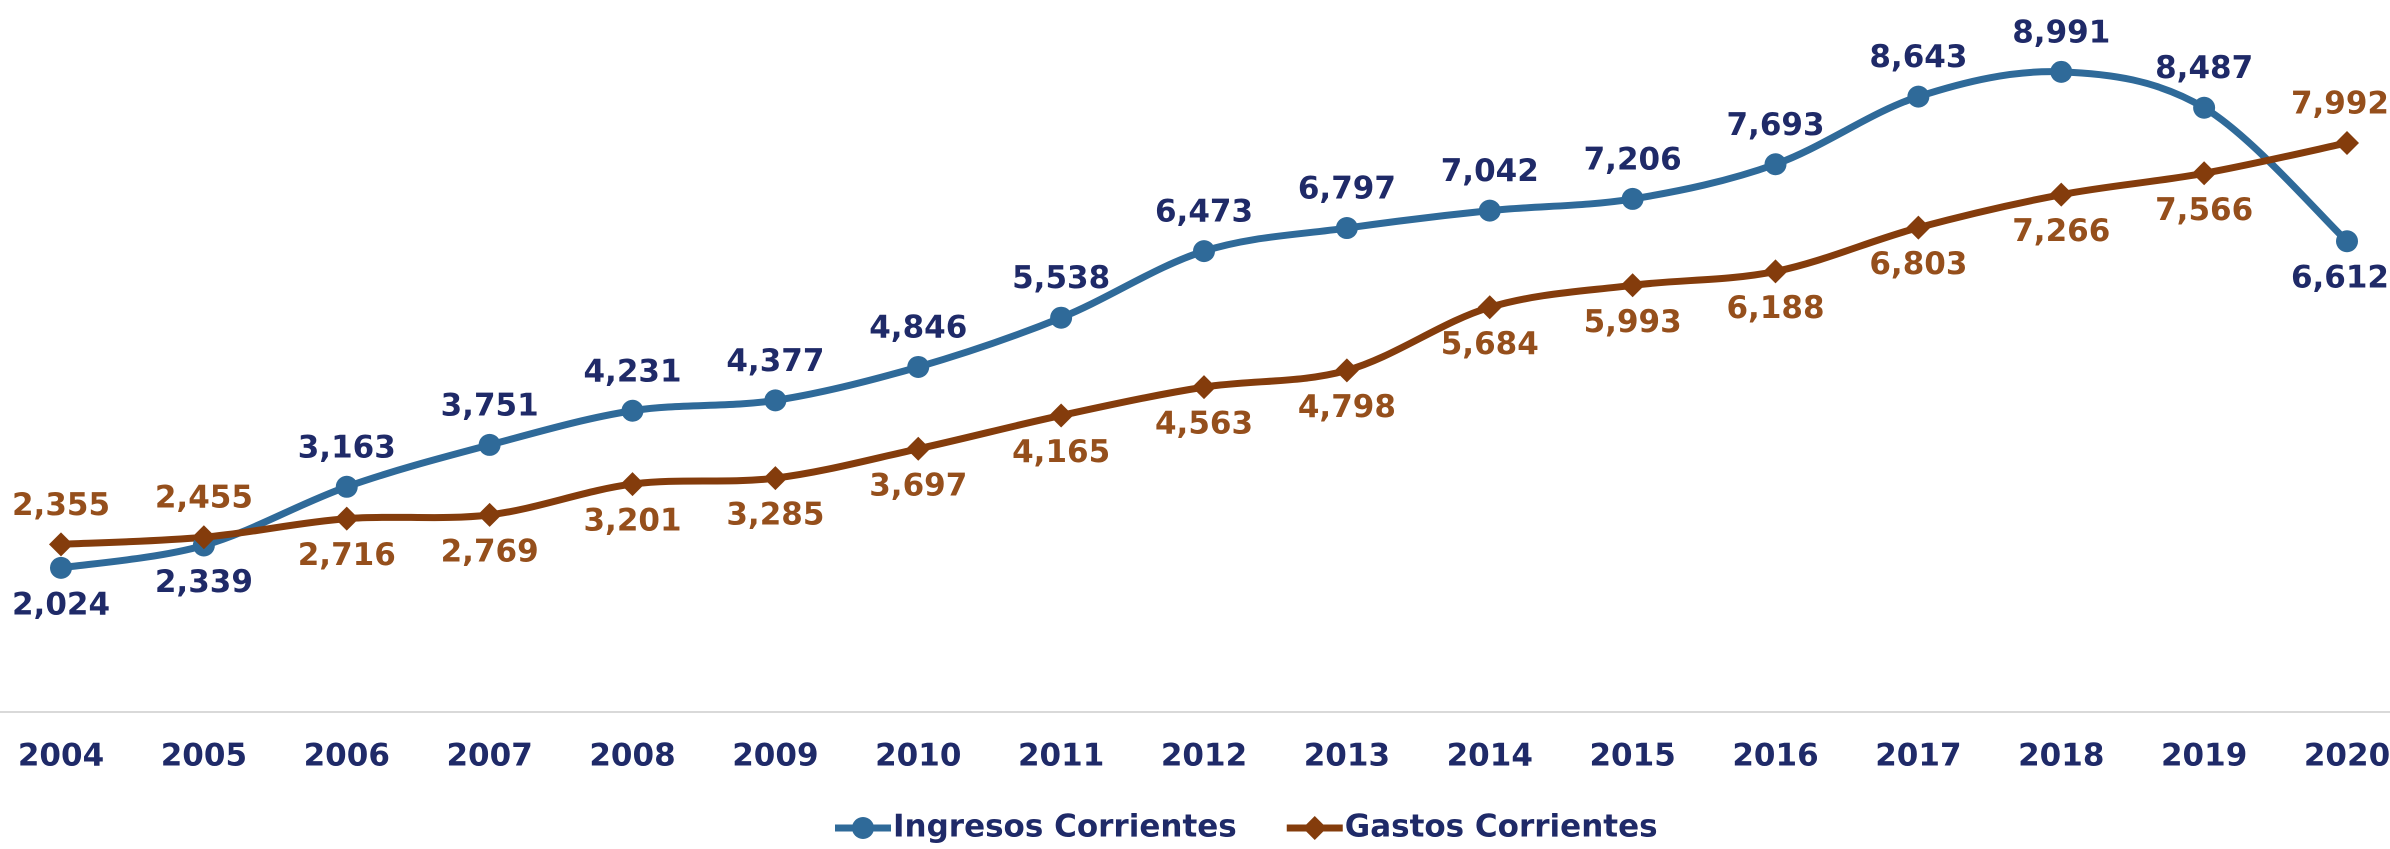 Image resolution: width=2390 pixels, height=849 pixels. Describe the element at coordinates (1490, 344) in the screenshot. I see `data-label: 5,684` at that location.